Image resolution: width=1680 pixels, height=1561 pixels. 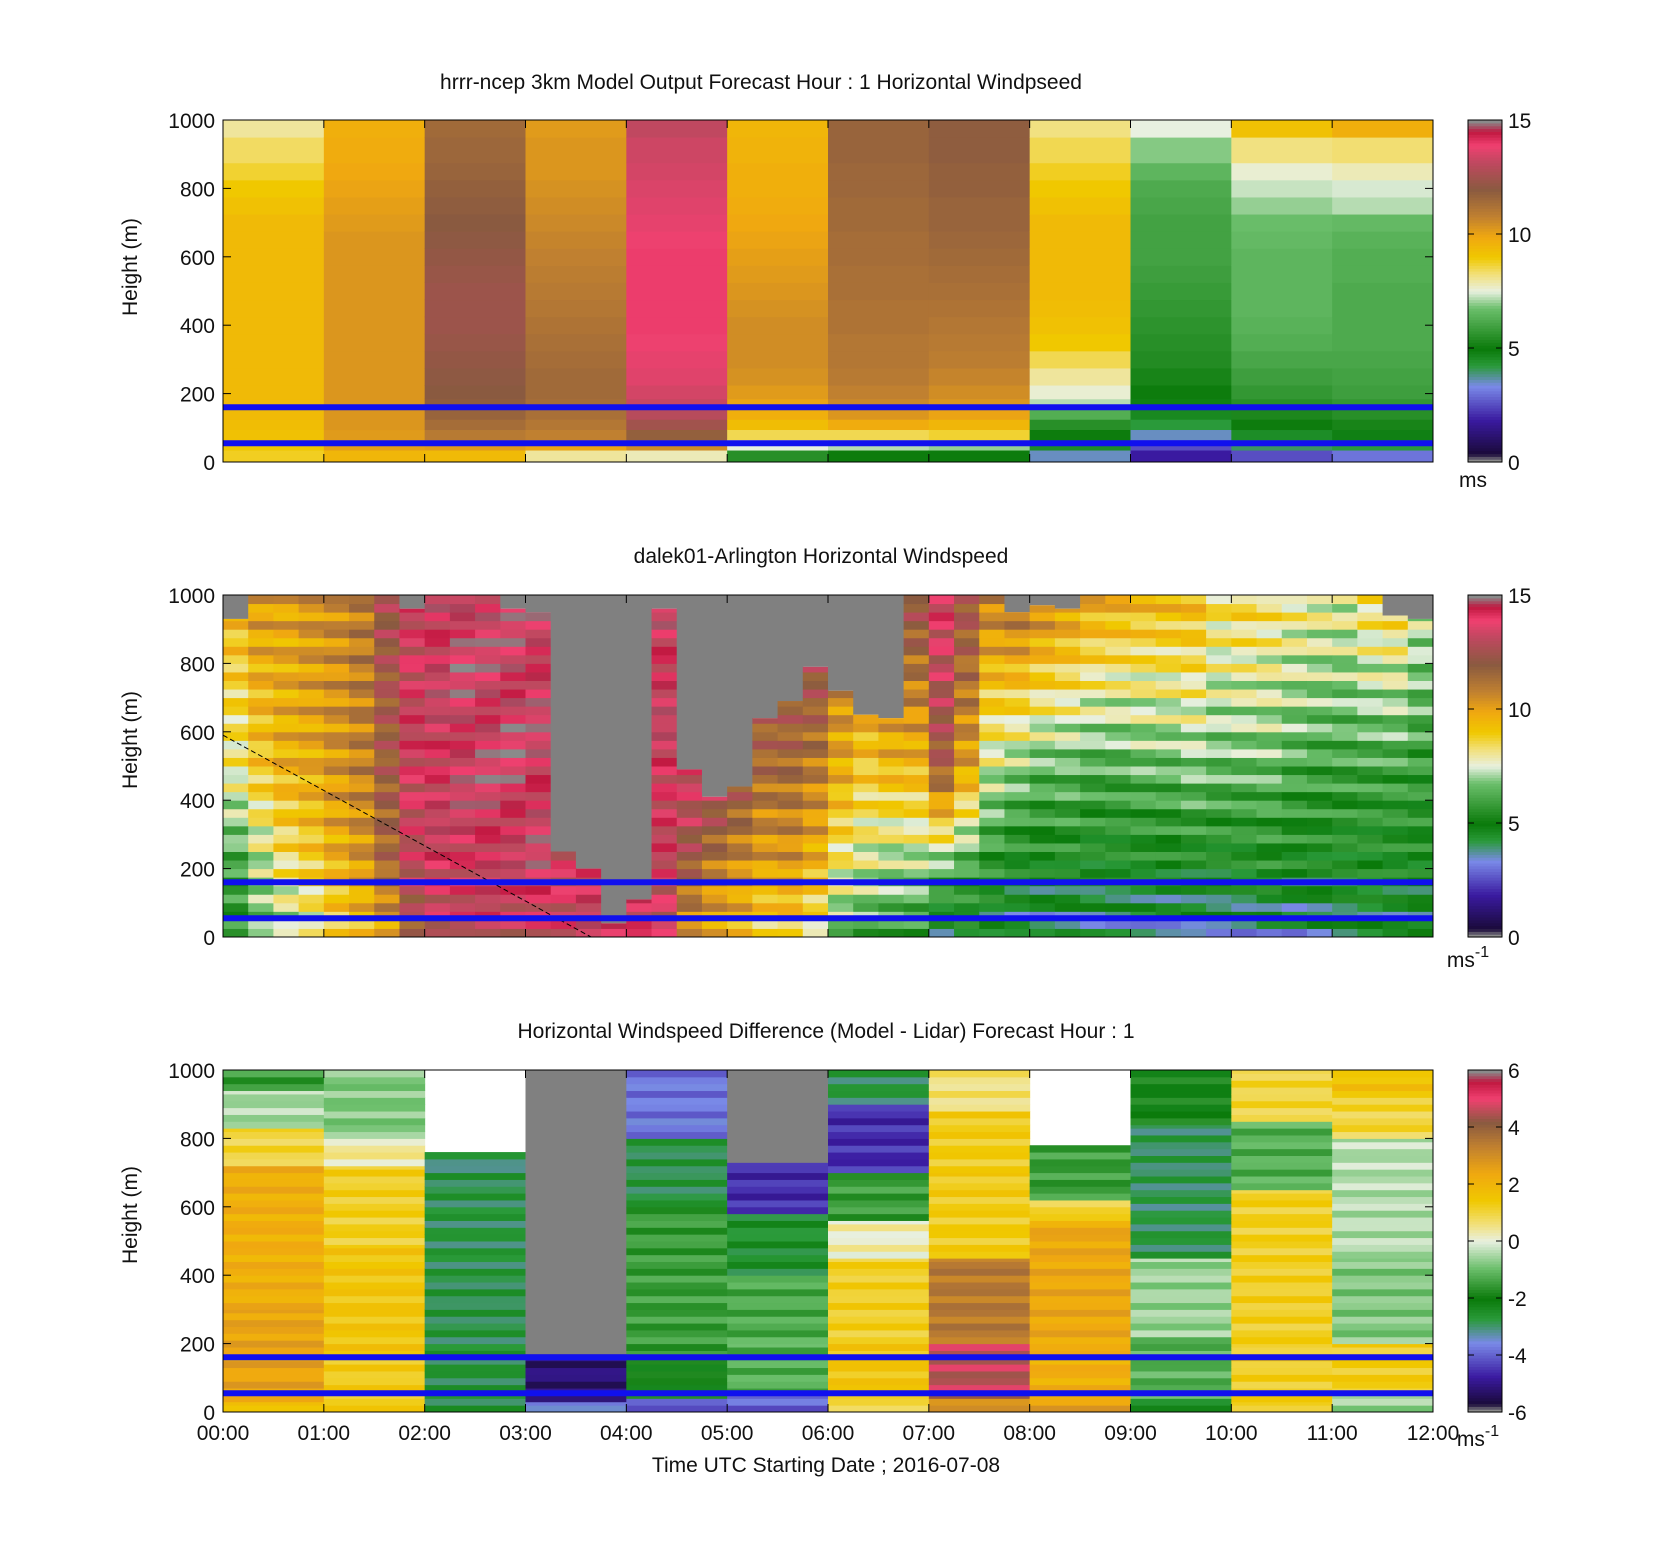 What do you see at coordinates (727, 1433) in the screenshot?
I see `x-tick-label: 05:00` at bounding box center [727, 1433].